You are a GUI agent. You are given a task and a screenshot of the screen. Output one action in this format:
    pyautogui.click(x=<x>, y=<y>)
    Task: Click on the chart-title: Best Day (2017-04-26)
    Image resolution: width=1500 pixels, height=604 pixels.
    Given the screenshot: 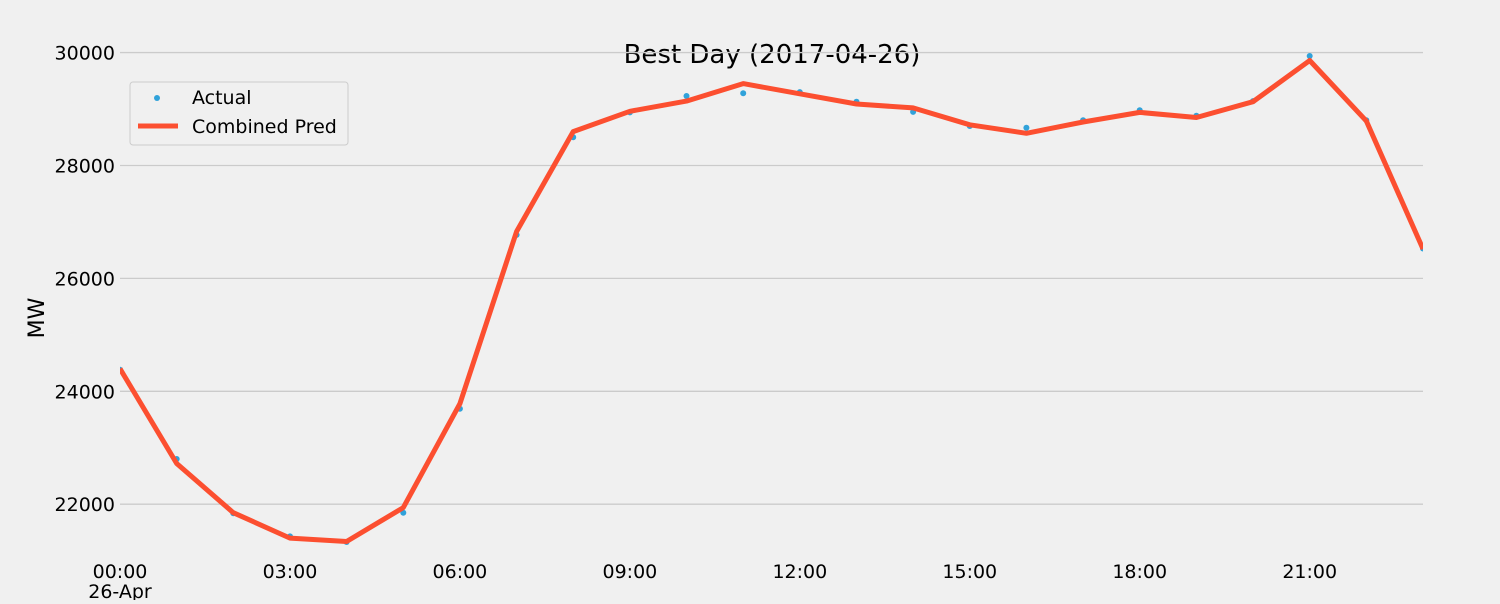 What is the action you would take?
    pyautogui.click(x=772, y=55)
    